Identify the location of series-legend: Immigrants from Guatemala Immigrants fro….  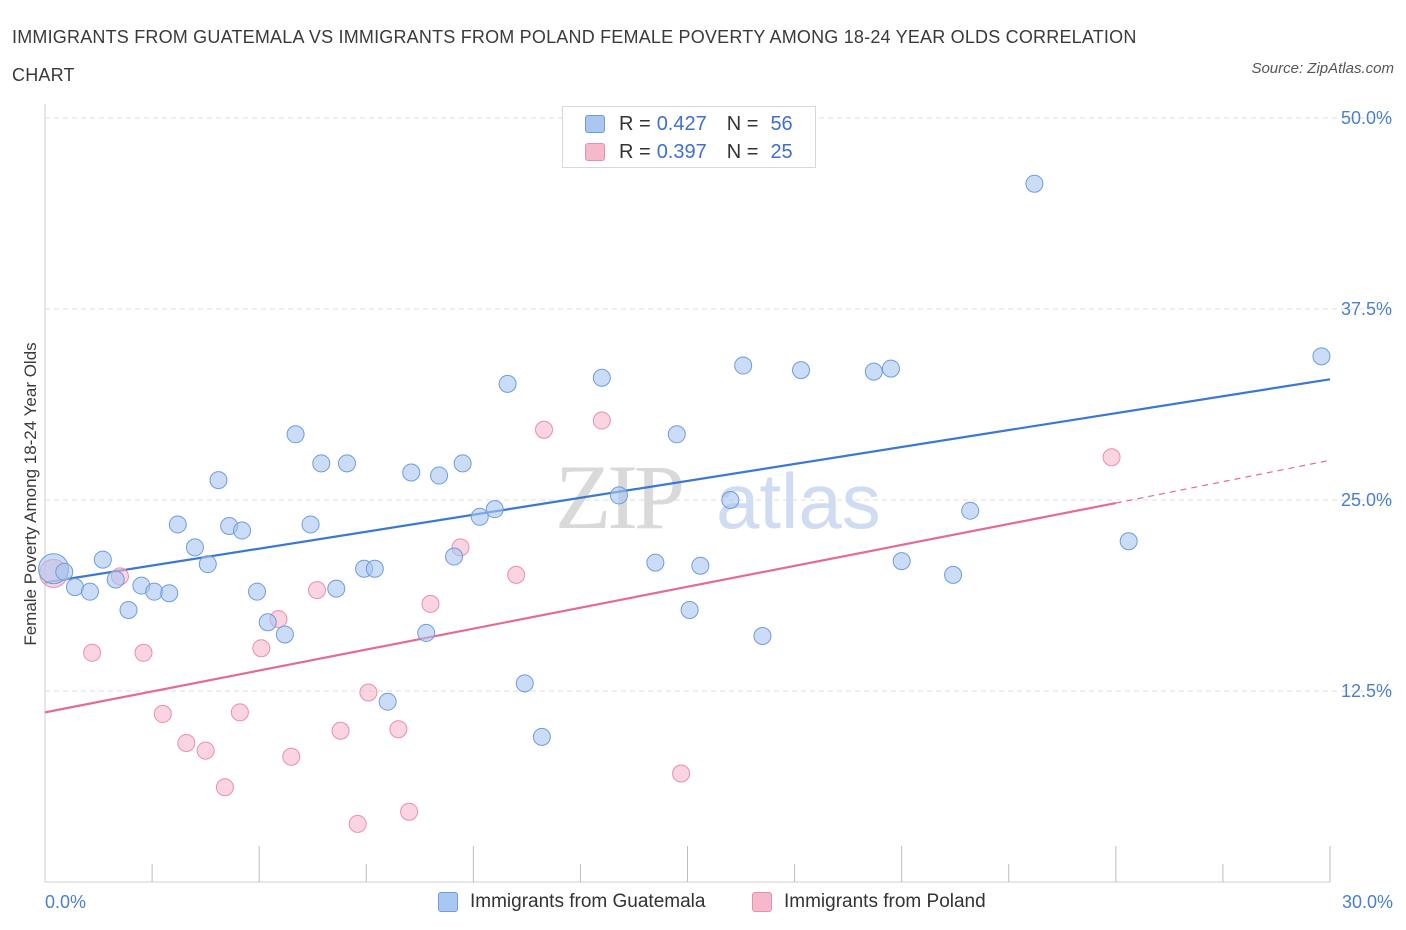
(703, 902).